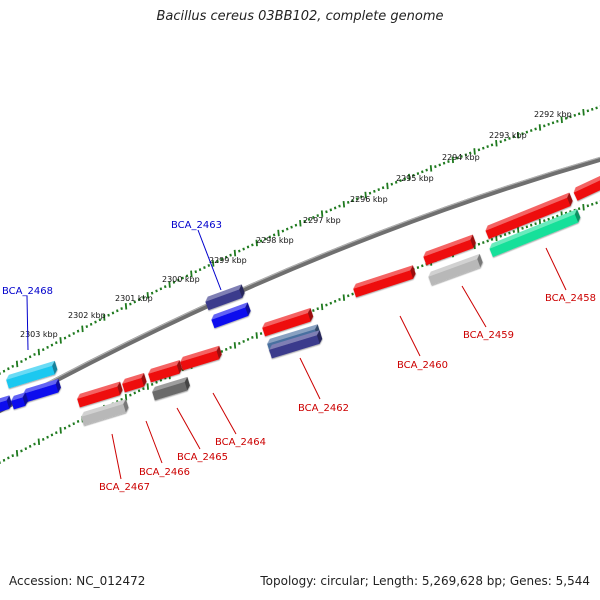 The height and width of the screenshot is (600, 600). What do you see at coordinates (570, 298) in the screenshot?
I see `gene-label-bca-2458: BCA_2458` at bounding box center [570, 298].